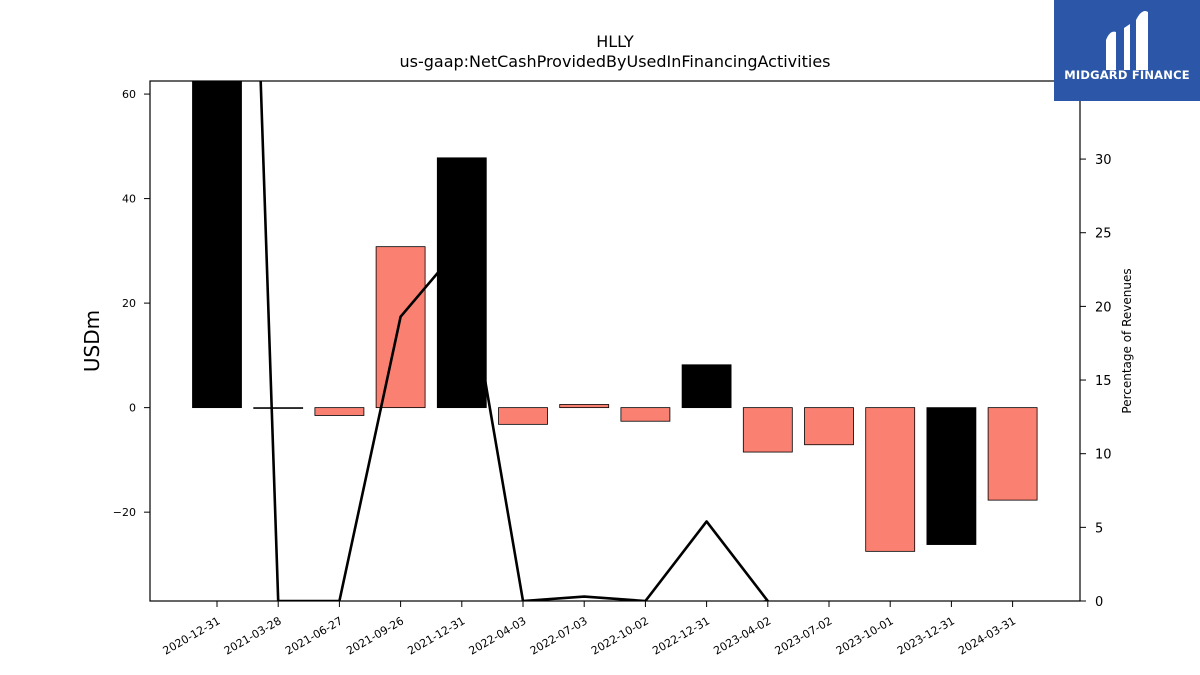  I want to click on x-tick-label-2022-07-03: 2022-07-03, so click(559, 635).